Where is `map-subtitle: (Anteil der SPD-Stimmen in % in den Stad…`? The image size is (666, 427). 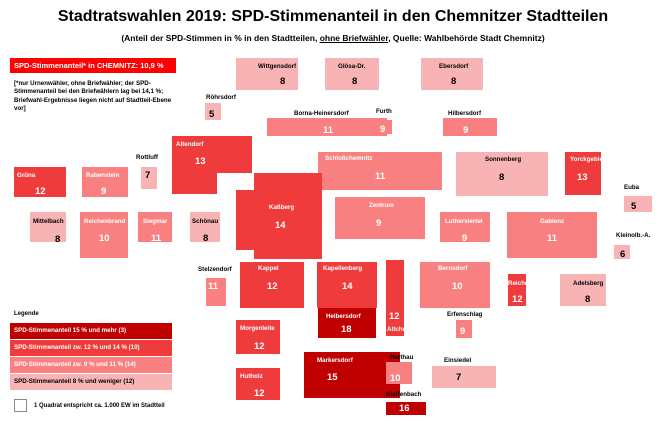
map-subtitle: (Anteil der SPD-Stimmen in % in den Stad… is located at coordinates (333, 38).